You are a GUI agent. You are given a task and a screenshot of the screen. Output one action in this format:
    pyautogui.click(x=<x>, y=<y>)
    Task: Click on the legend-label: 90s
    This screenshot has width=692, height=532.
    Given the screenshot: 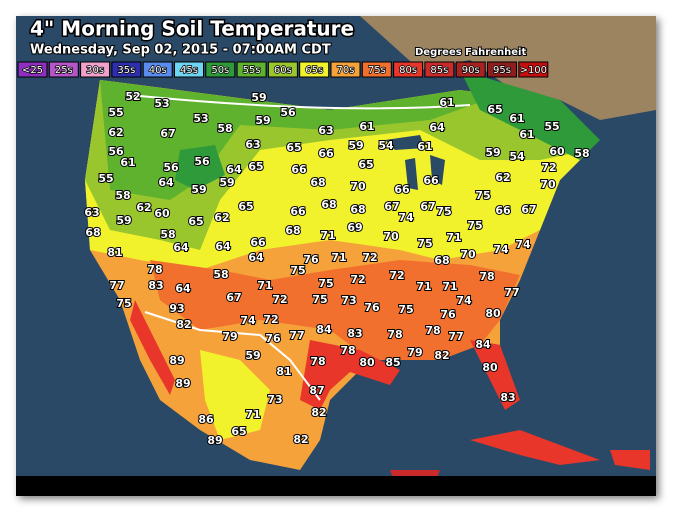 What is the action you would take?
    pyautogui.click(x=471, y=70)
    